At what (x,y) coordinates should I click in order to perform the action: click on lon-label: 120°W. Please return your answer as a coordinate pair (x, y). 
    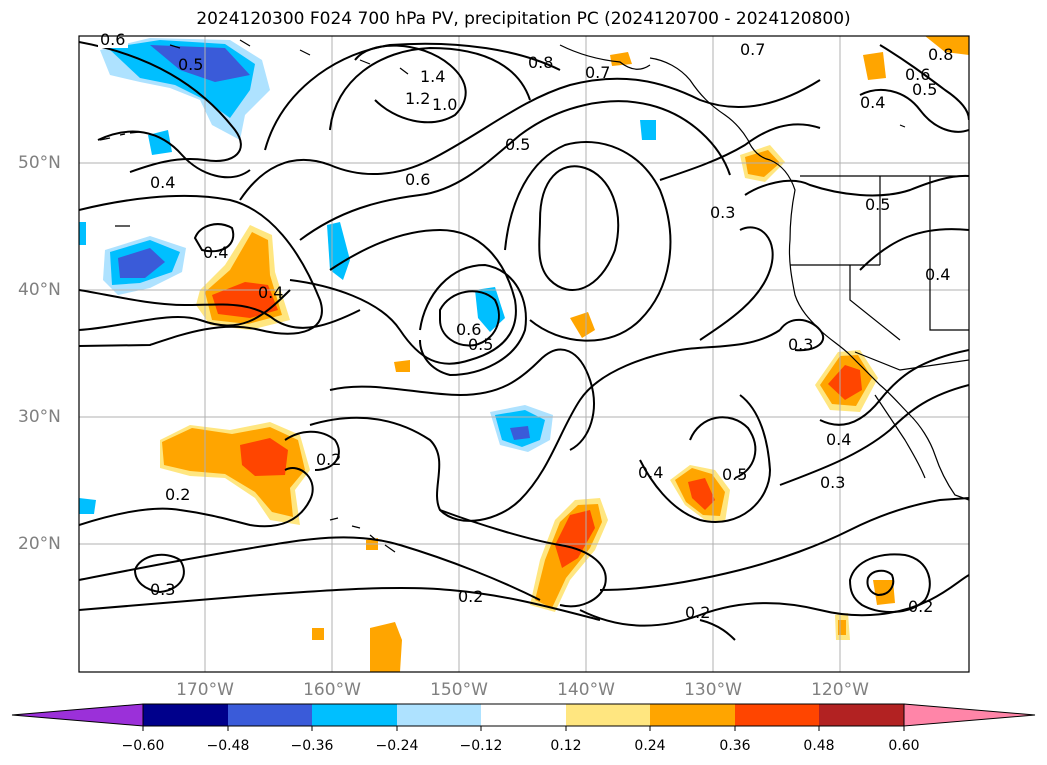
    Looking at the image, I should click on (840, 690).